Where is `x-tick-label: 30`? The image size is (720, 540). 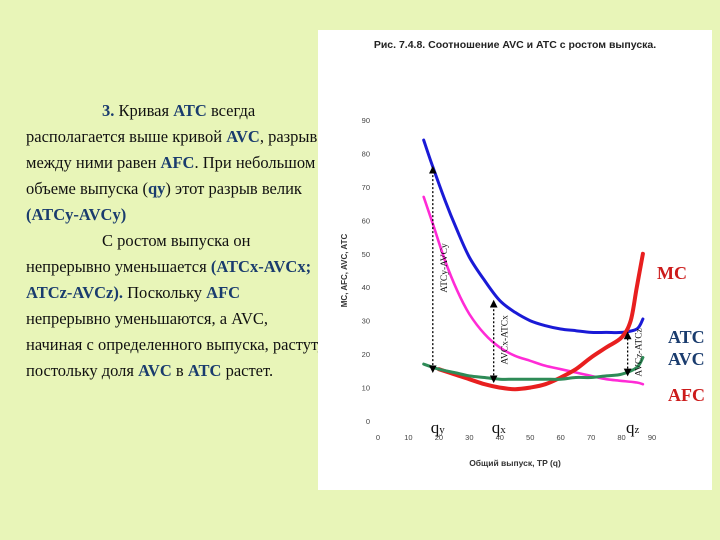
x-tick-label: 30 is located at coordinates (469, 437).